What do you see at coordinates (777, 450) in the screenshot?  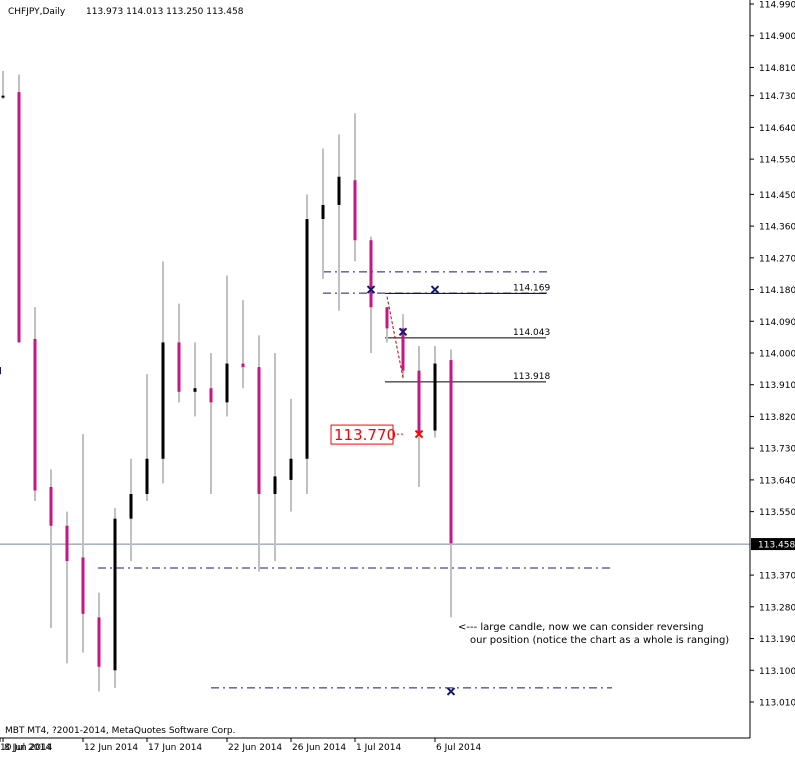 I see `price-tick-label: 113.730` at bounding box center [777, 450].